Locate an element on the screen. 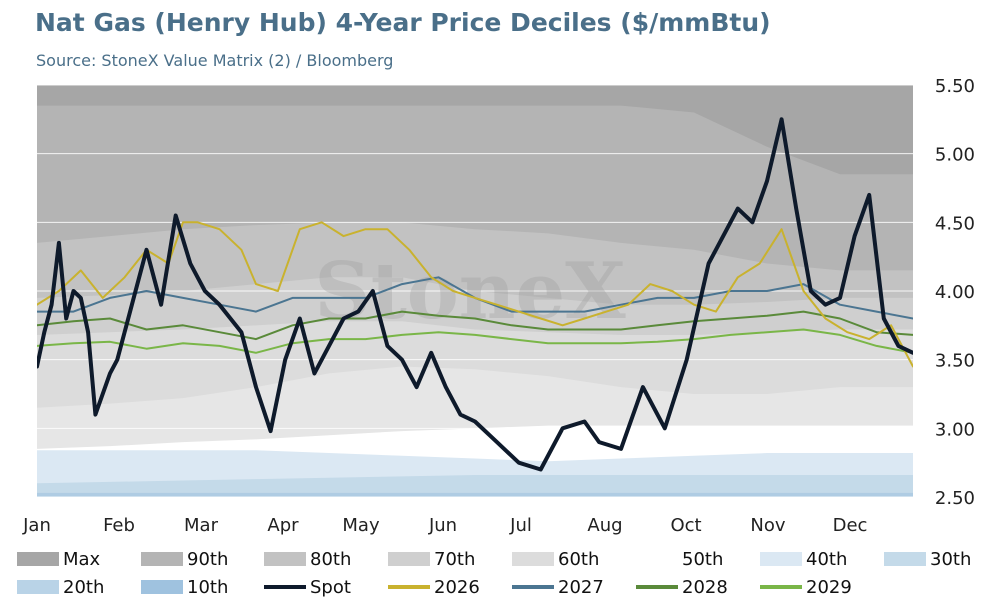 This screenshot has height=603, width=992. legend-label: 30th is located at coordinates (951, 559).